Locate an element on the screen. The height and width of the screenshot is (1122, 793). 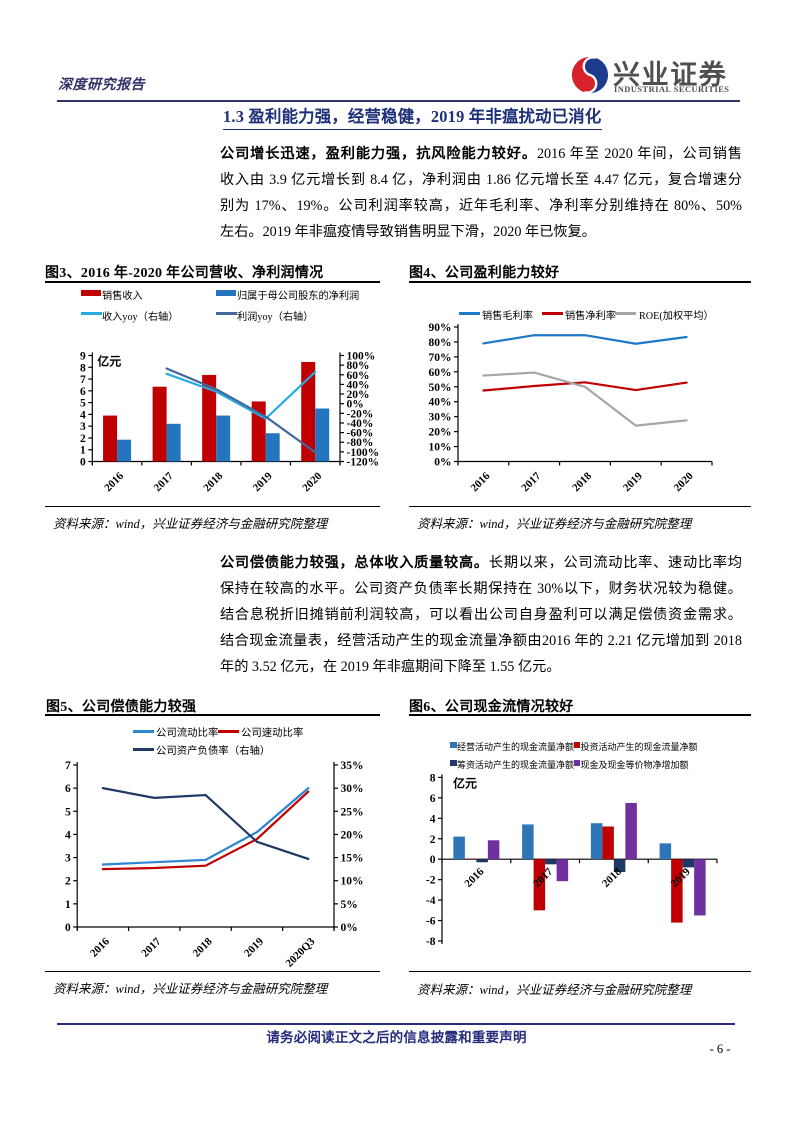
bar-现金及现金等价物净增加额-2016 is located at coordinates (493, 850).